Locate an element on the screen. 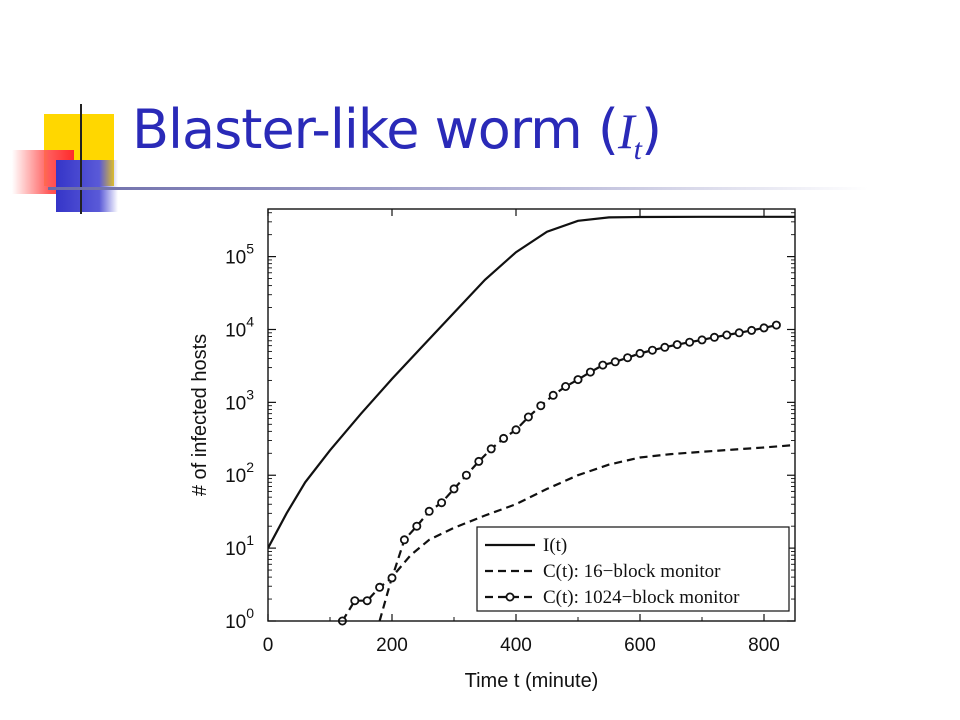 The image size is (960, 720). x-axis-title: Time t (minute) is located at coordinates (532, 681).